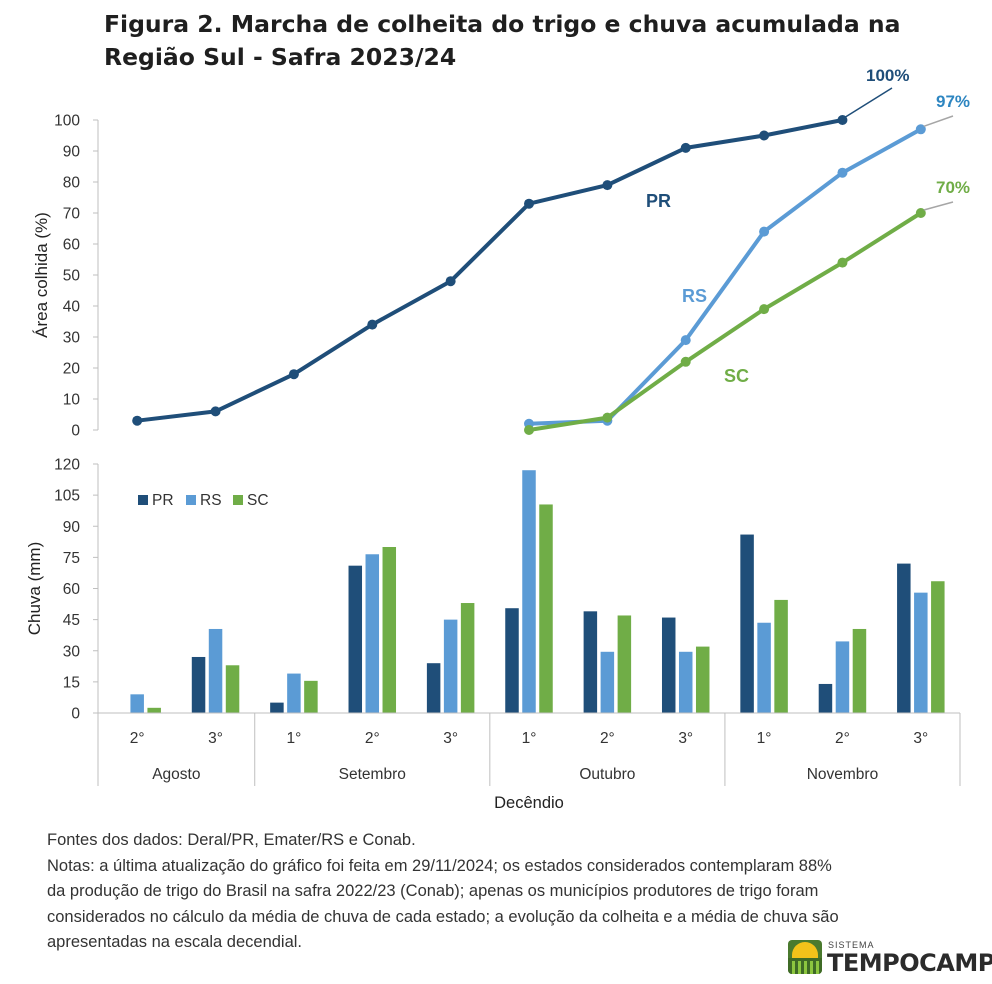 This screenshot has height=984, width=992. What do you see at coordinates (72, 307) in the screenshot?
I see `line-y-tick-label: 40` at bounding box center [72, 307].